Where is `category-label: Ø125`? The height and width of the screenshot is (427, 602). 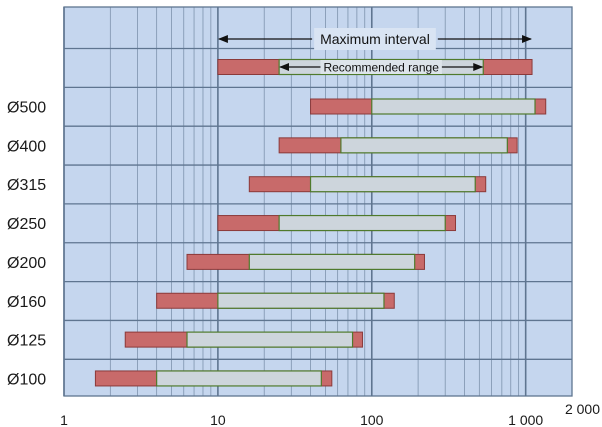 category-label: Ø125 is located at coordinates (26, 341).